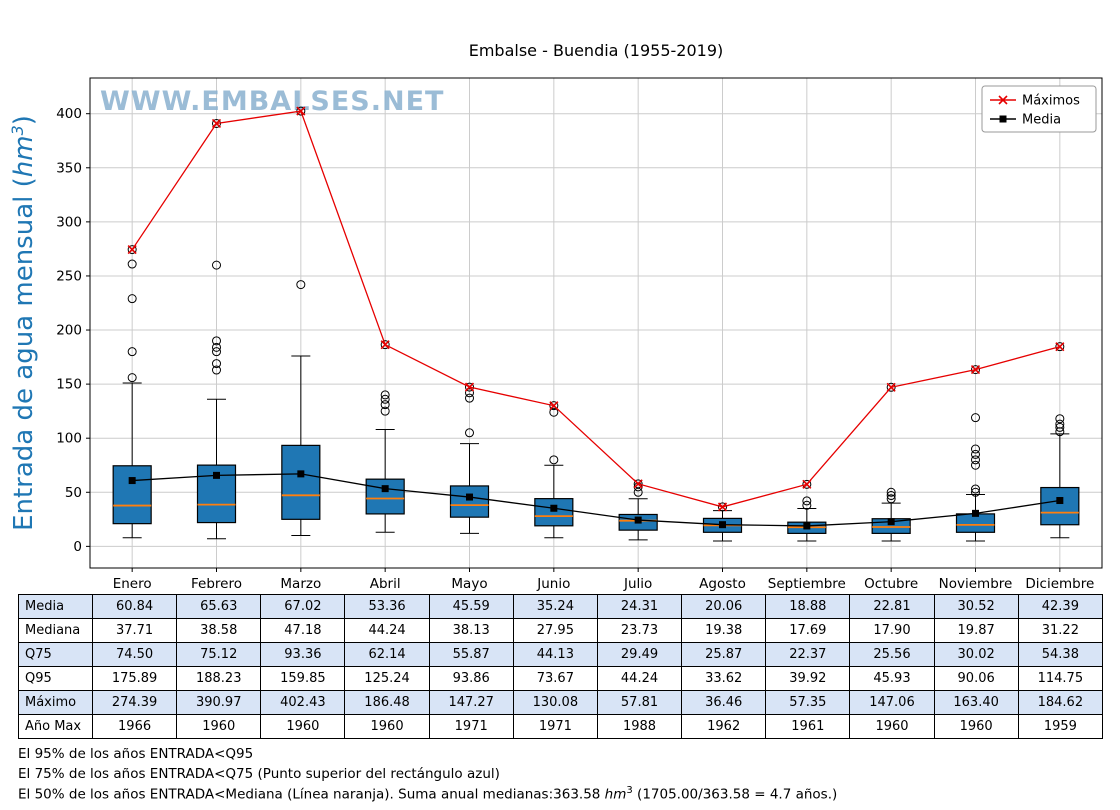  I want to click on table-cell: 39.92, so click(808, 678).